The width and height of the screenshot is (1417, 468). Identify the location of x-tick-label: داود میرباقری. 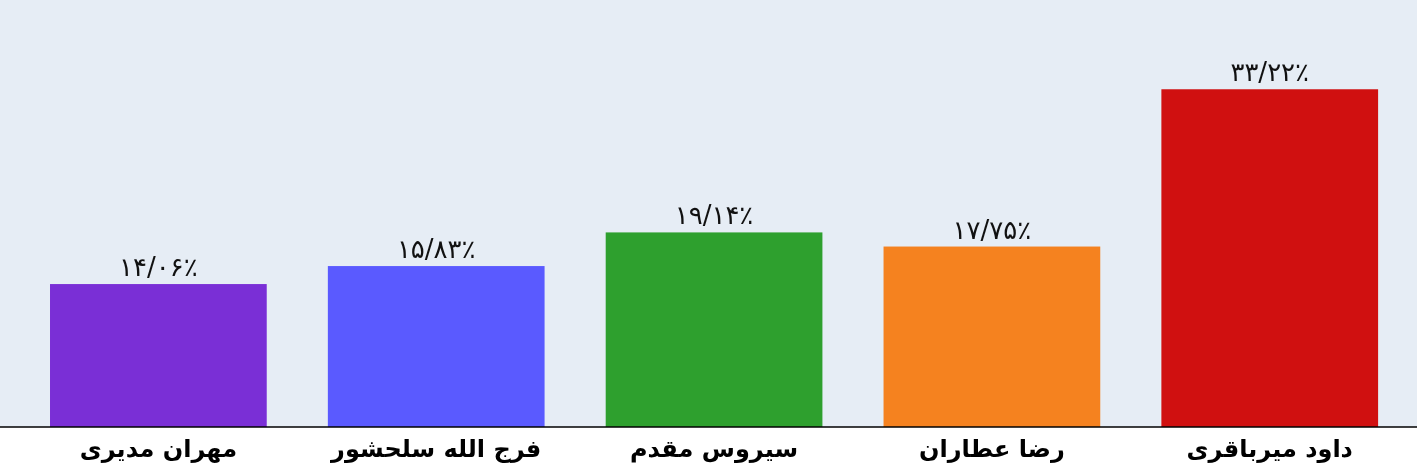
(1269, 449).